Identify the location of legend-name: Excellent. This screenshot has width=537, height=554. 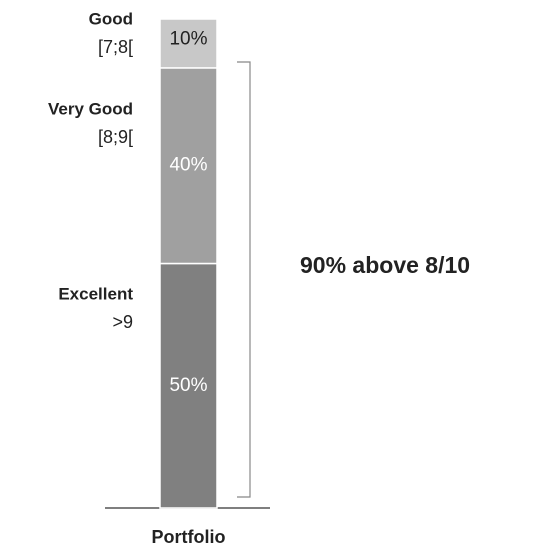
(95, 293).